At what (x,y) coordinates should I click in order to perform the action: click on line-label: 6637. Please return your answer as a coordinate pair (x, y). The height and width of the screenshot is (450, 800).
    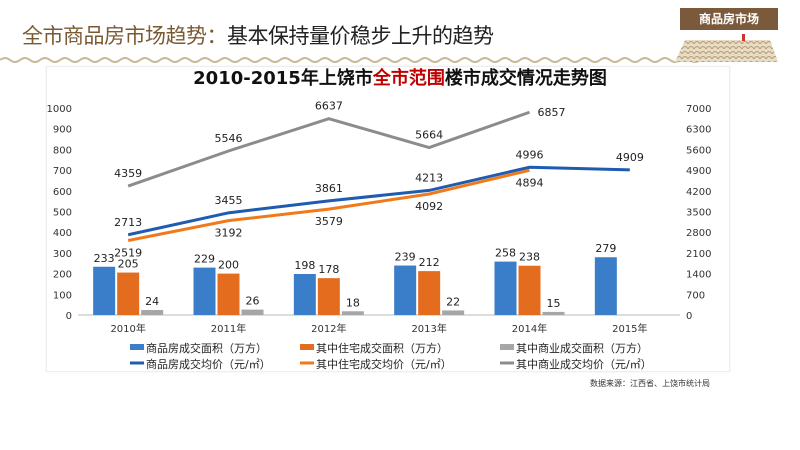
    Looking at the image, I should click on (329, 106).